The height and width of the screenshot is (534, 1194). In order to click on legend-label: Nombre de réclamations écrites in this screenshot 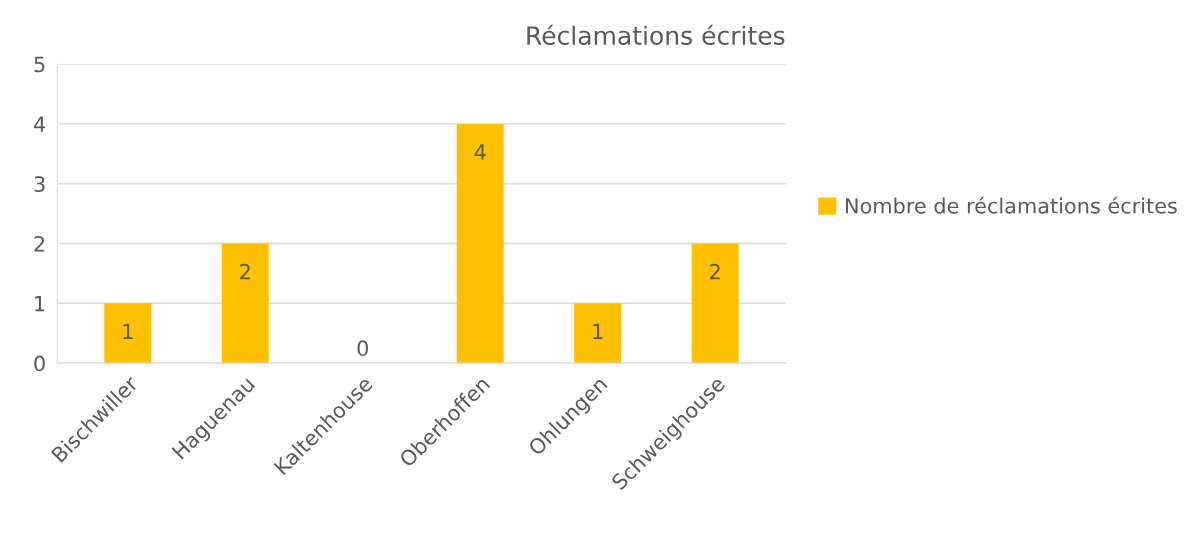, I will do `click(1011, 205)`.